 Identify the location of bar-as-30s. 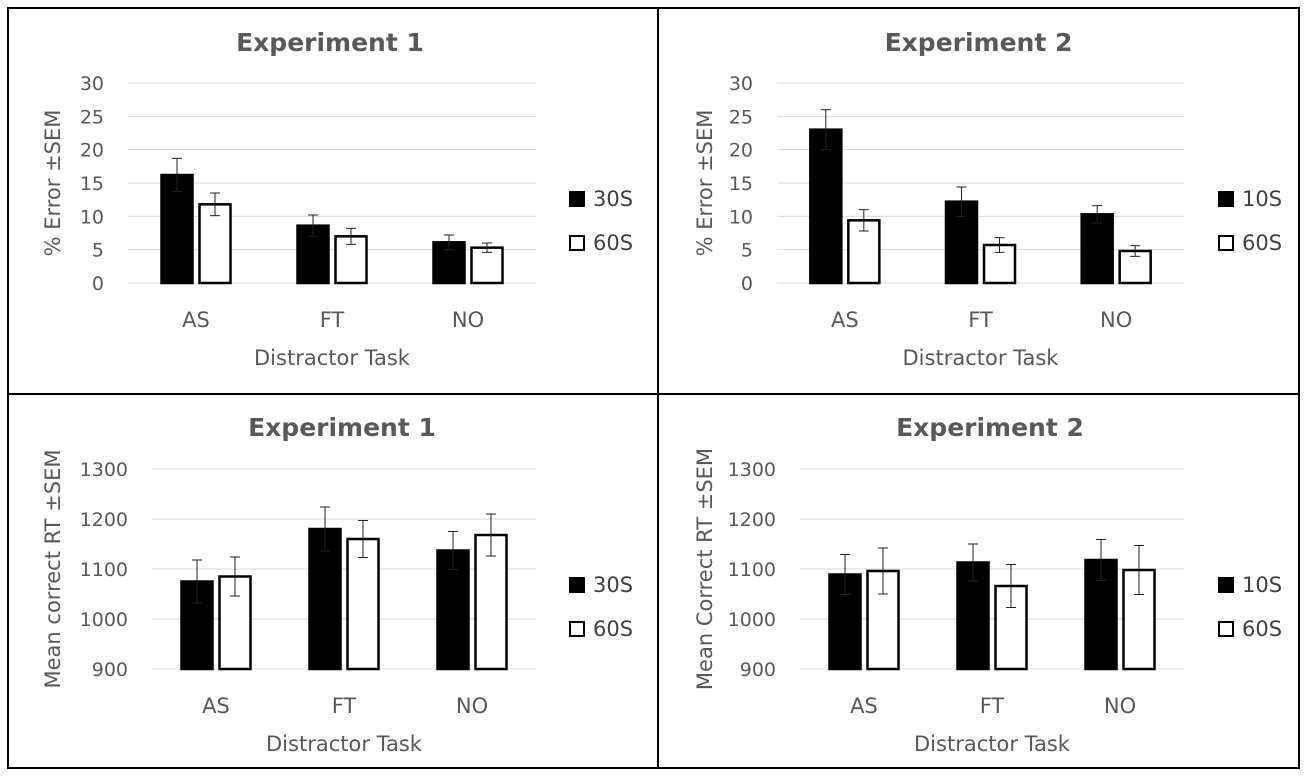
(177, 229).